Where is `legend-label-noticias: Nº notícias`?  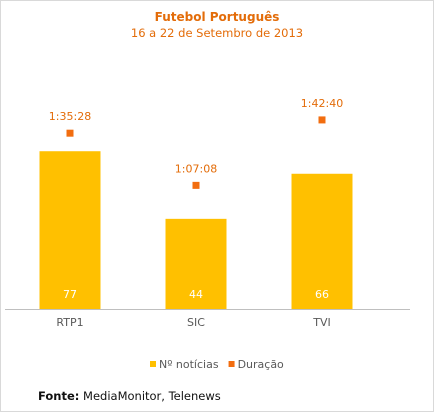
legend-label-noticias: Nº notícias is located at coordinates (189, 364).